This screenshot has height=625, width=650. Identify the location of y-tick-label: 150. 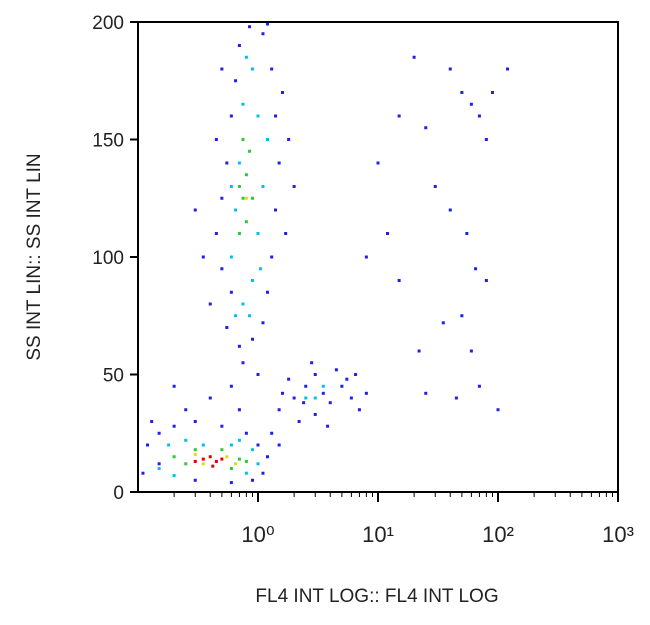
(108, 141).